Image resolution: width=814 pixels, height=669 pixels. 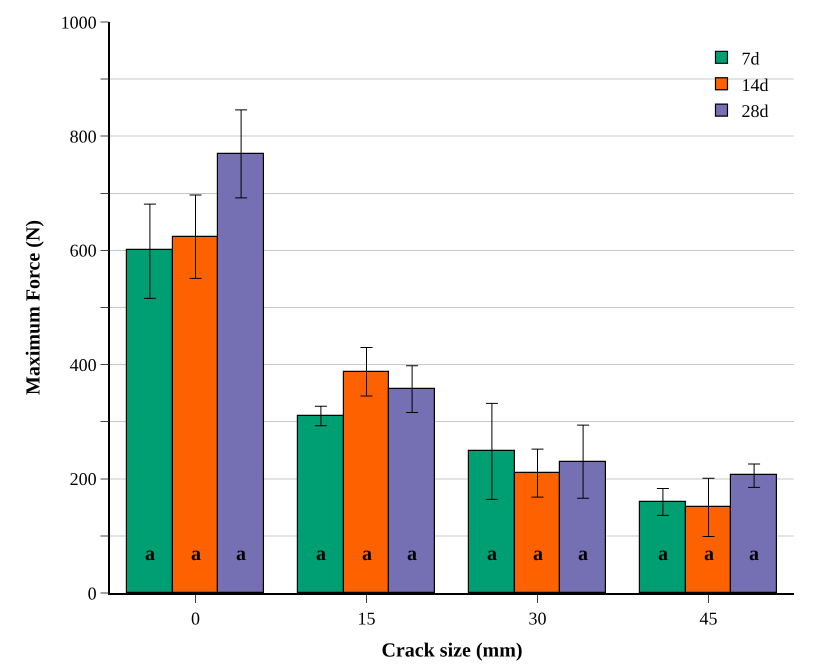 What do you see at coordinates (452, 650) in the screenshot?
I see `x-axis-title: Crack size (mm)` at bounding box center [452, 650].